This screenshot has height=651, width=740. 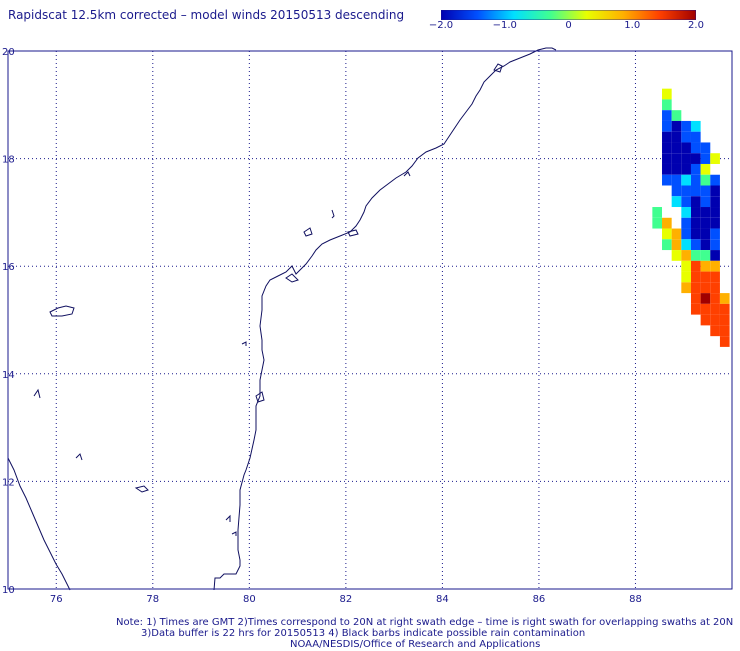 I want to click on lat-tick-label: 14, so click(x=8, y=375).